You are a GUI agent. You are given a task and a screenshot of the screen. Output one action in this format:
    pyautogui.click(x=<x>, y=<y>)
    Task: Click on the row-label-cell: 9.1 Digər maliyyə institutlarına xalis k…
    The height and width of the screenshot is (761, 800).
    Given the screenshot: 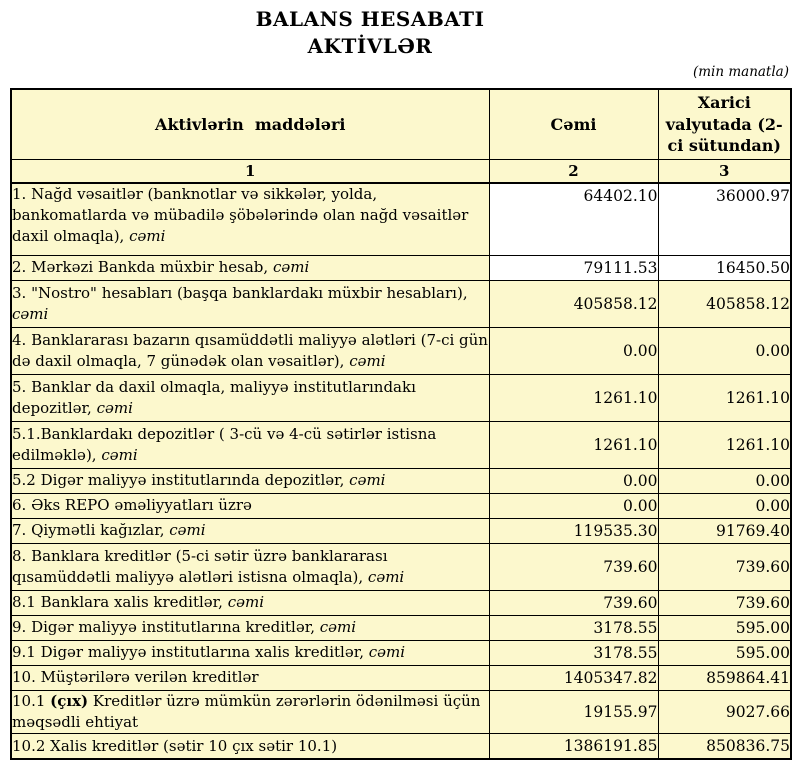 What is the action you would take?
    pyautogui.click(x=250, y=652)
    